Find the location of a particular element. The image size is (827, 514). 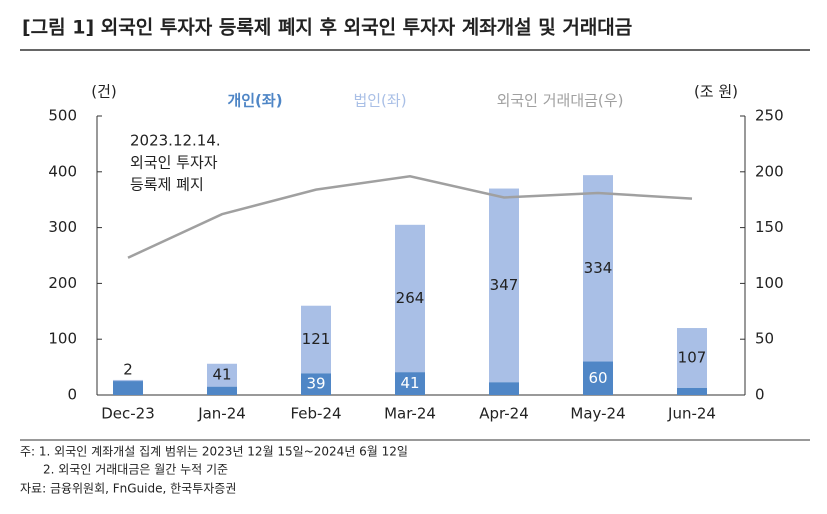

line is located at coordinates (410, 216).